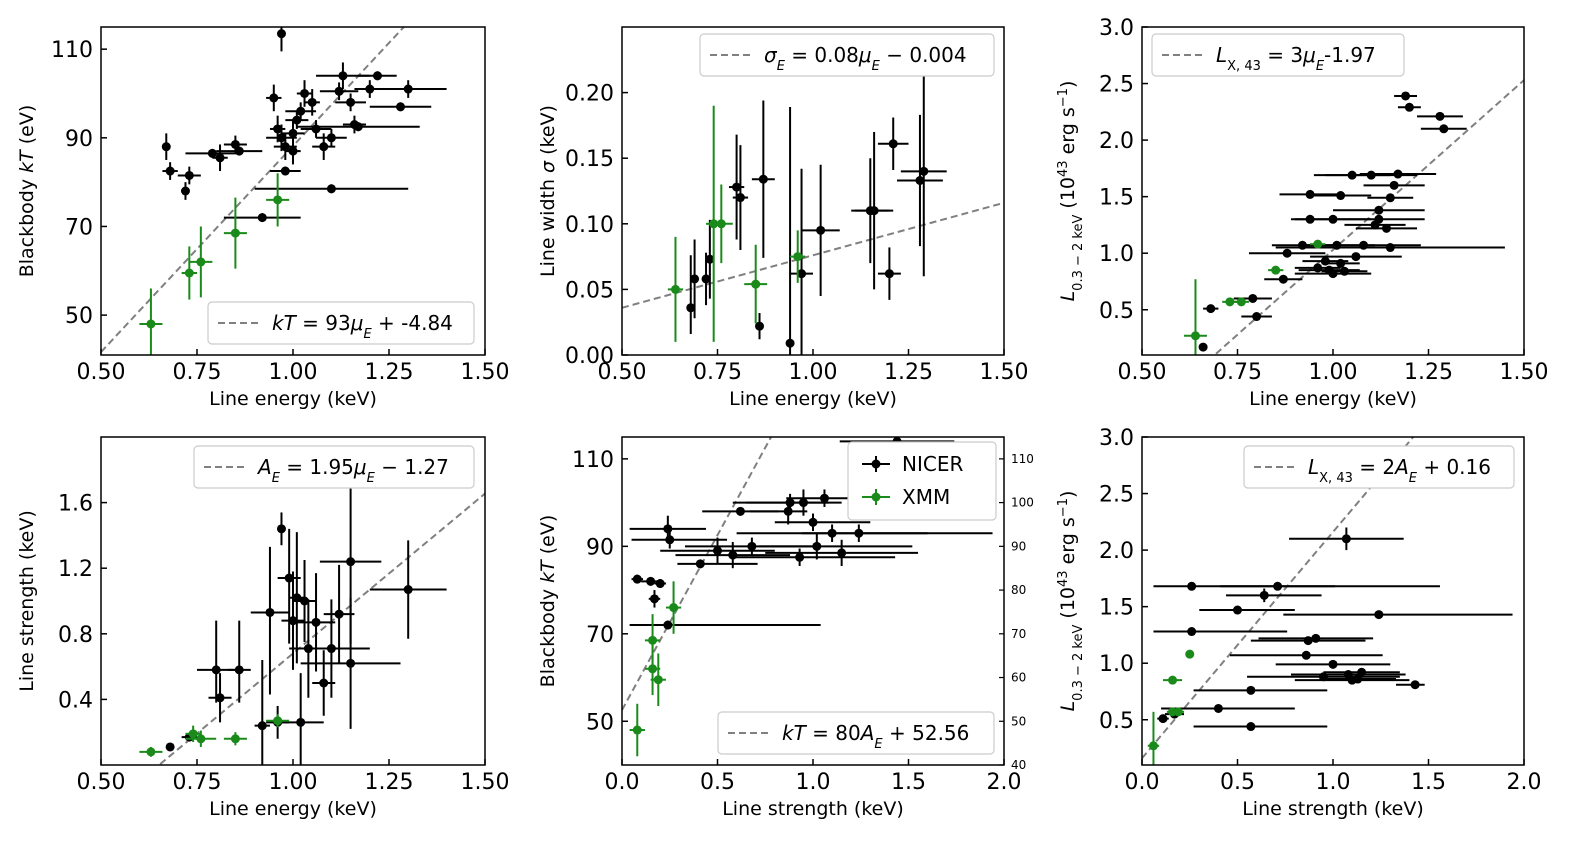 This screenshot has height=842, width=1578. I want to click on x-tick-label: 0.5, so click(1237, 782).